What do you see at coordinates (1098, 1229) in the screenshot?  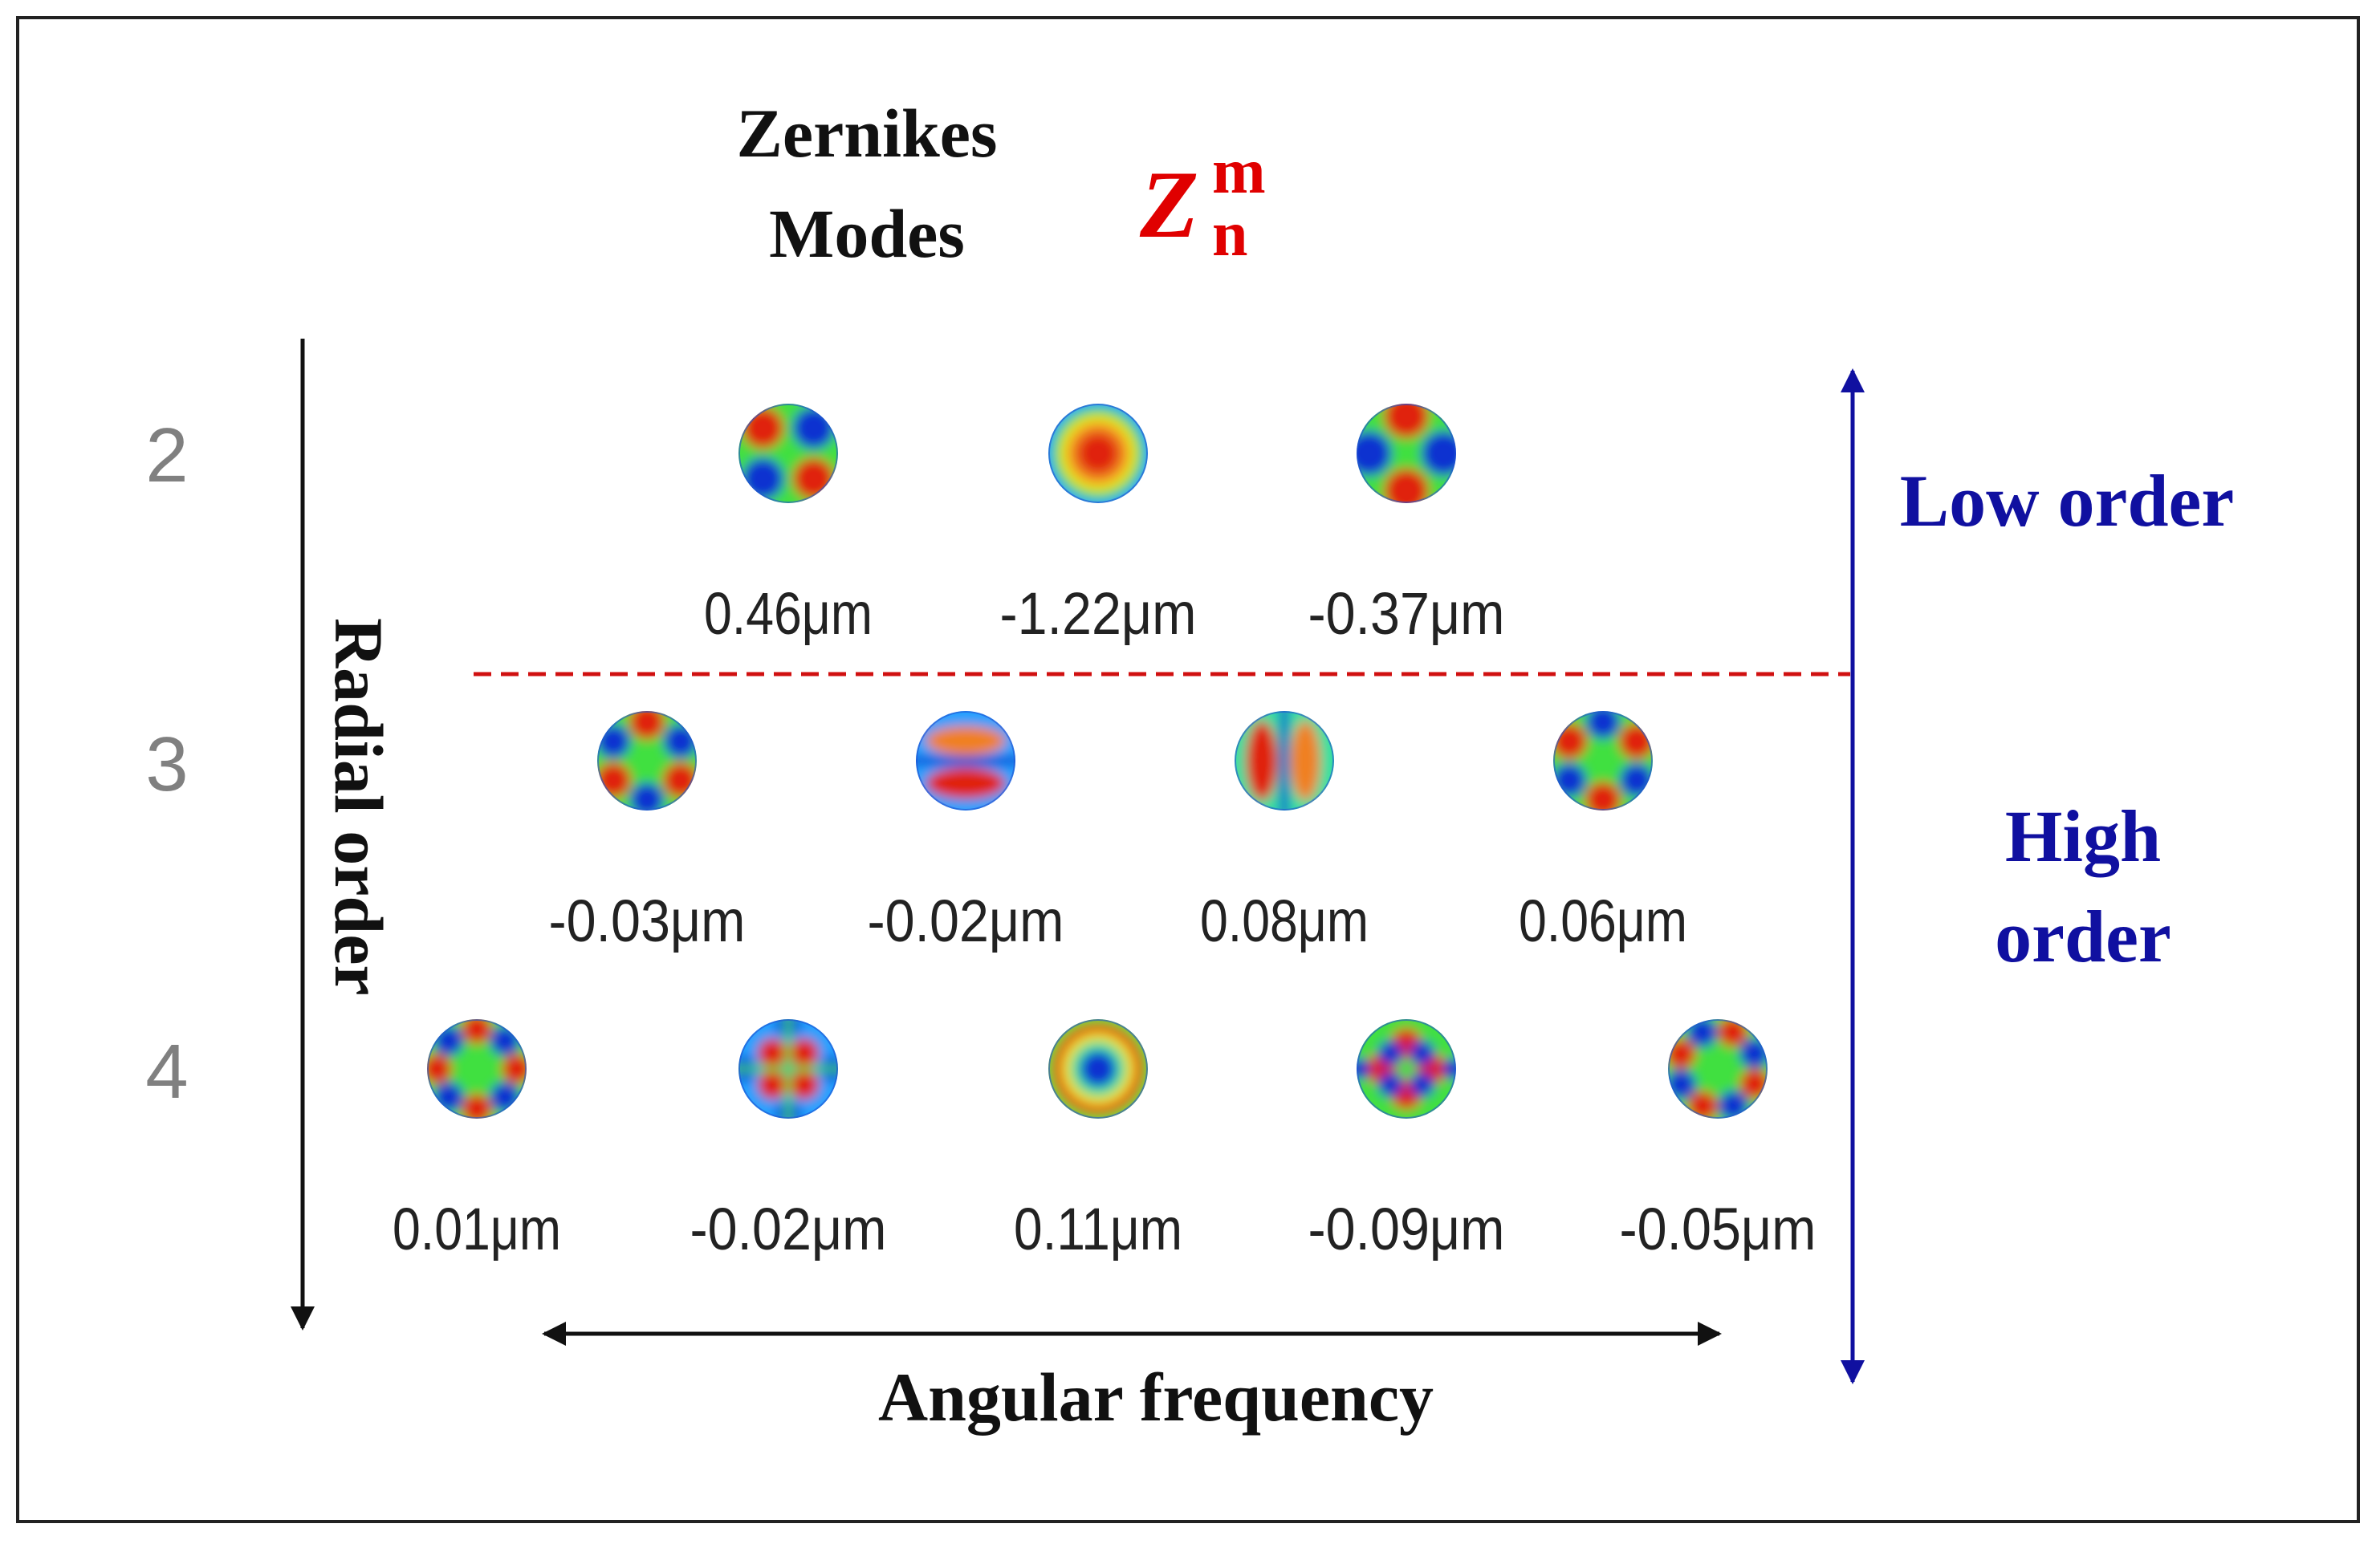 I see `mode-coefficient-value: 0.11μm` at bounding box center [1098, 1229].